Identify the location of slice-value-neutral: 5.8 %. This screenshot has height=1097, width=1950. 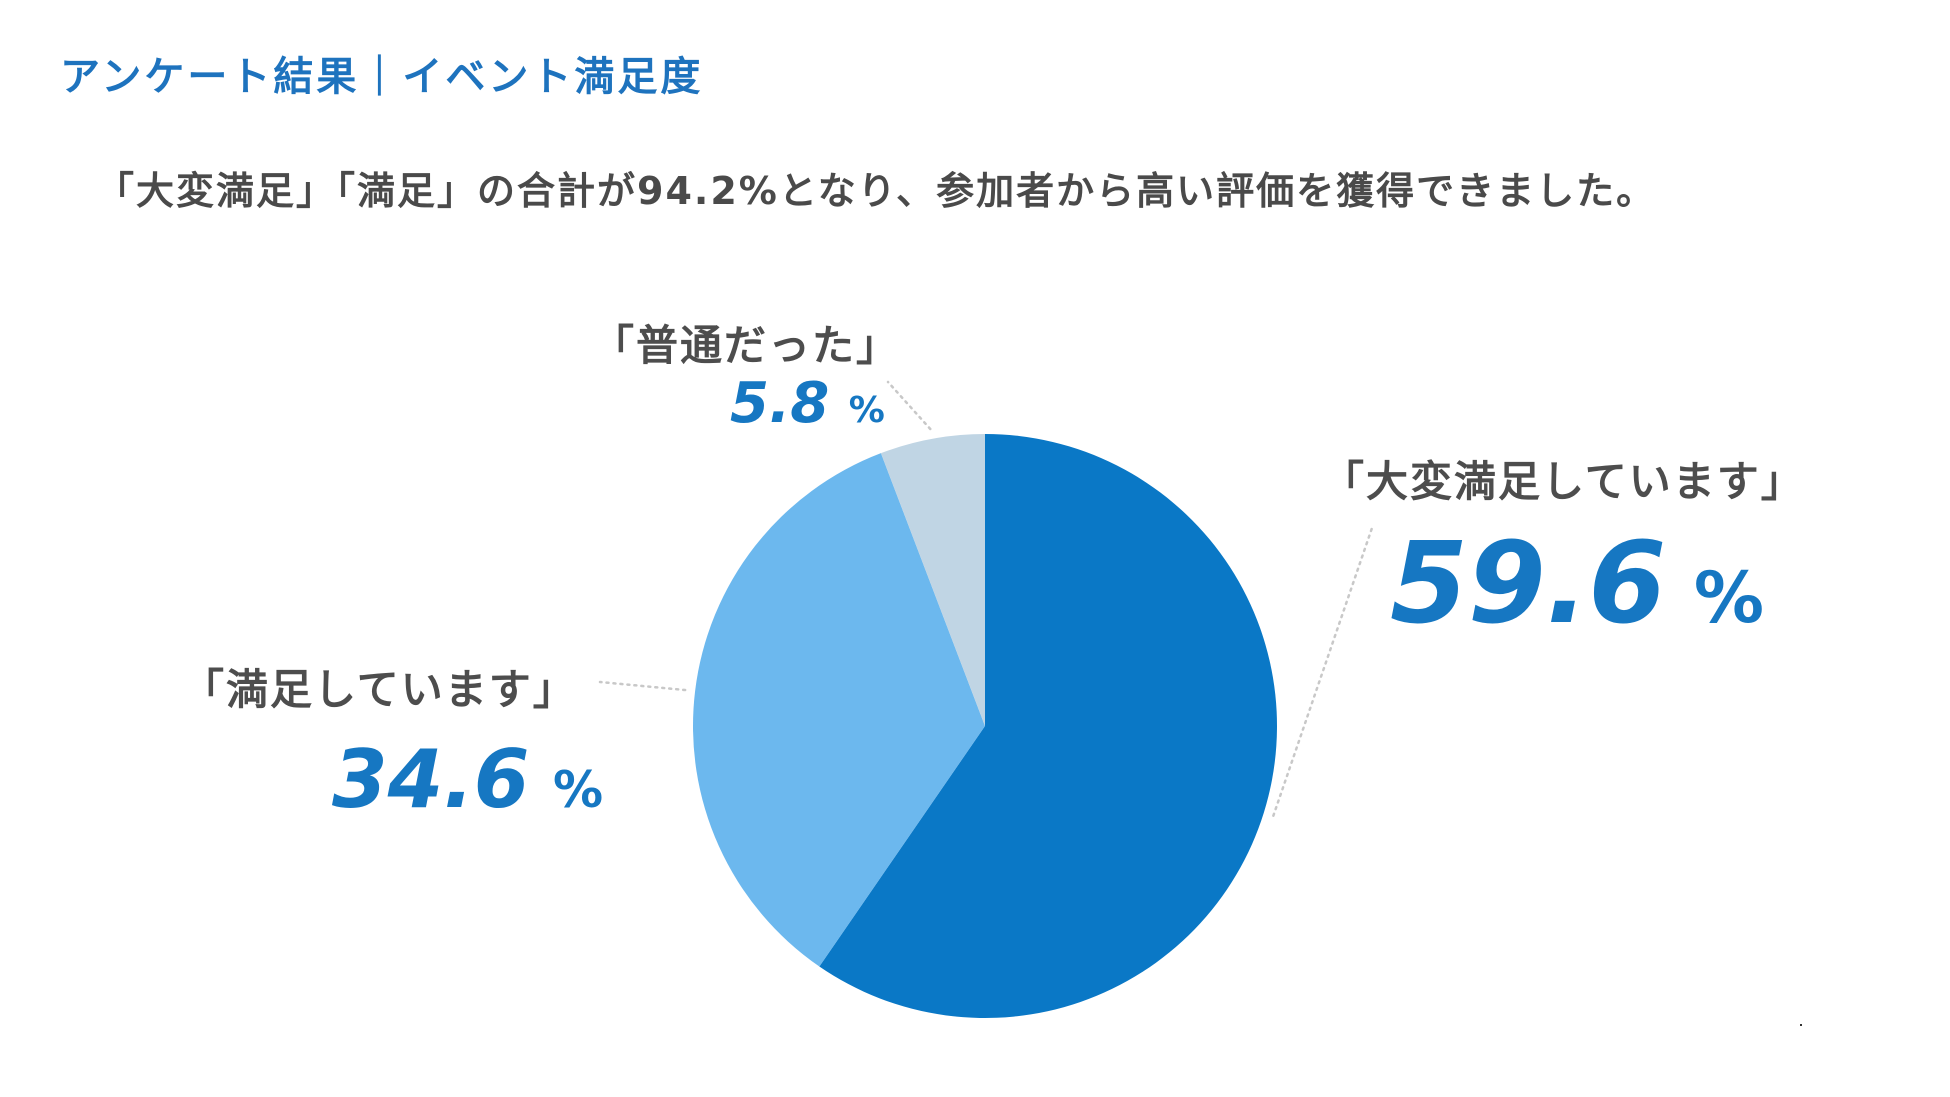
(807, 404).